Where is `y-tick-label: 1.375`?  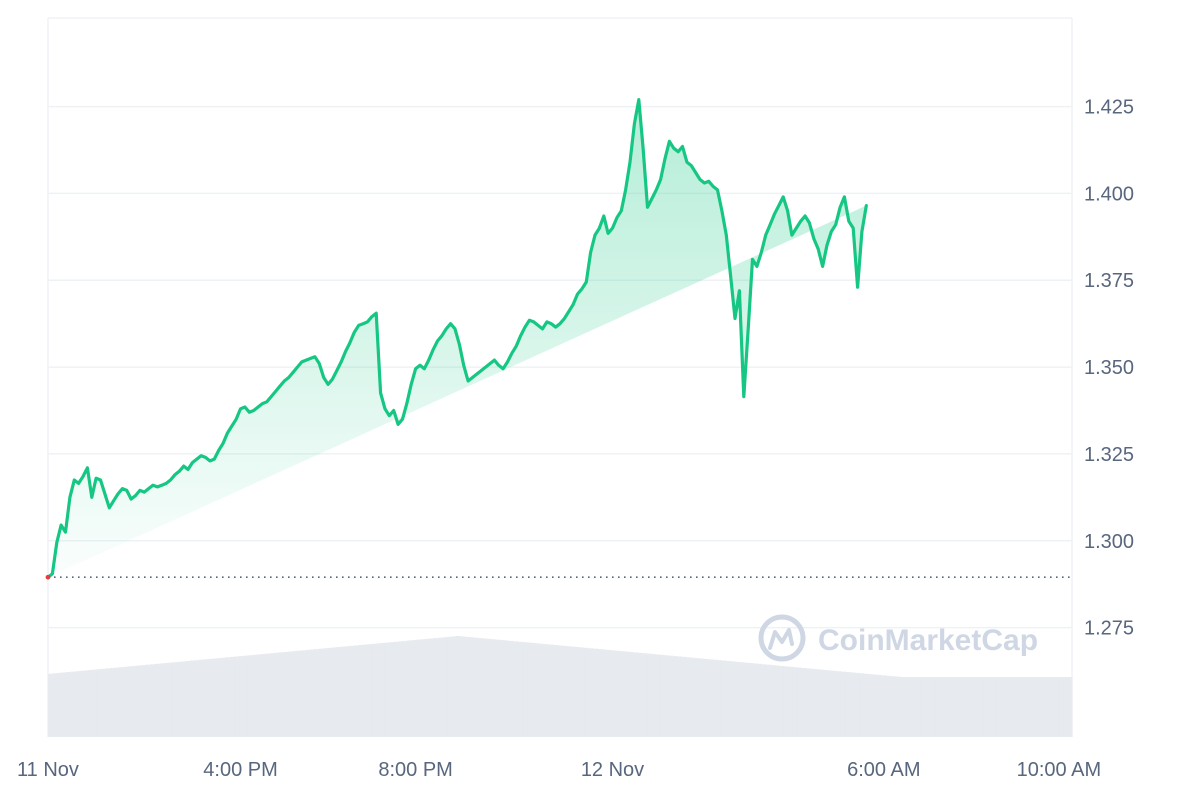
y-tick-label: 1.375 is located at coordinates (1109, 281).